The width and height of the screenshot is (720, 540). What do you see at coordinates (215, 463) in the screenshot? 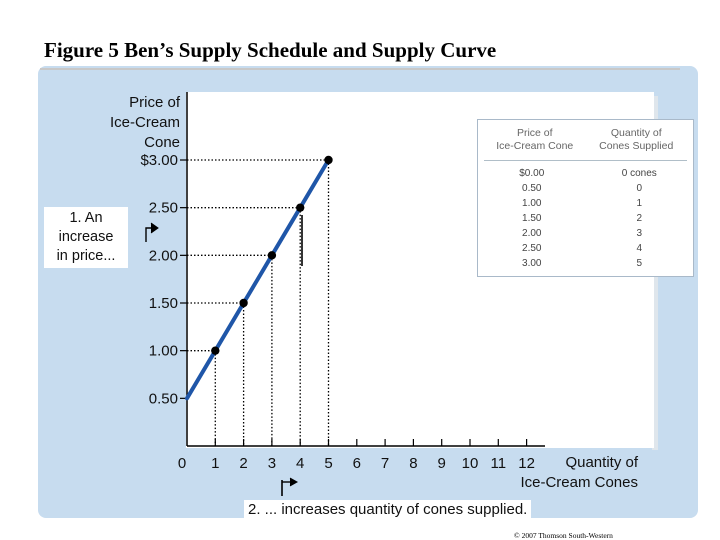
I see `x-tick-label: 1` at bounding box center [215, 463].